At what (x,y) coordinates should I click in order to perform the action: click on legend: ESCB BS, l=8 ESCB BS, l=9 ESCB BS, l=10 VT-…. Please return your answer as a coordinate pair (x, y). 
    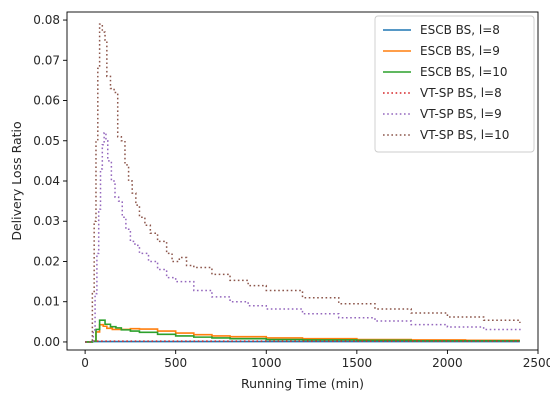
    Looking at the image, I should click on (454, 84).